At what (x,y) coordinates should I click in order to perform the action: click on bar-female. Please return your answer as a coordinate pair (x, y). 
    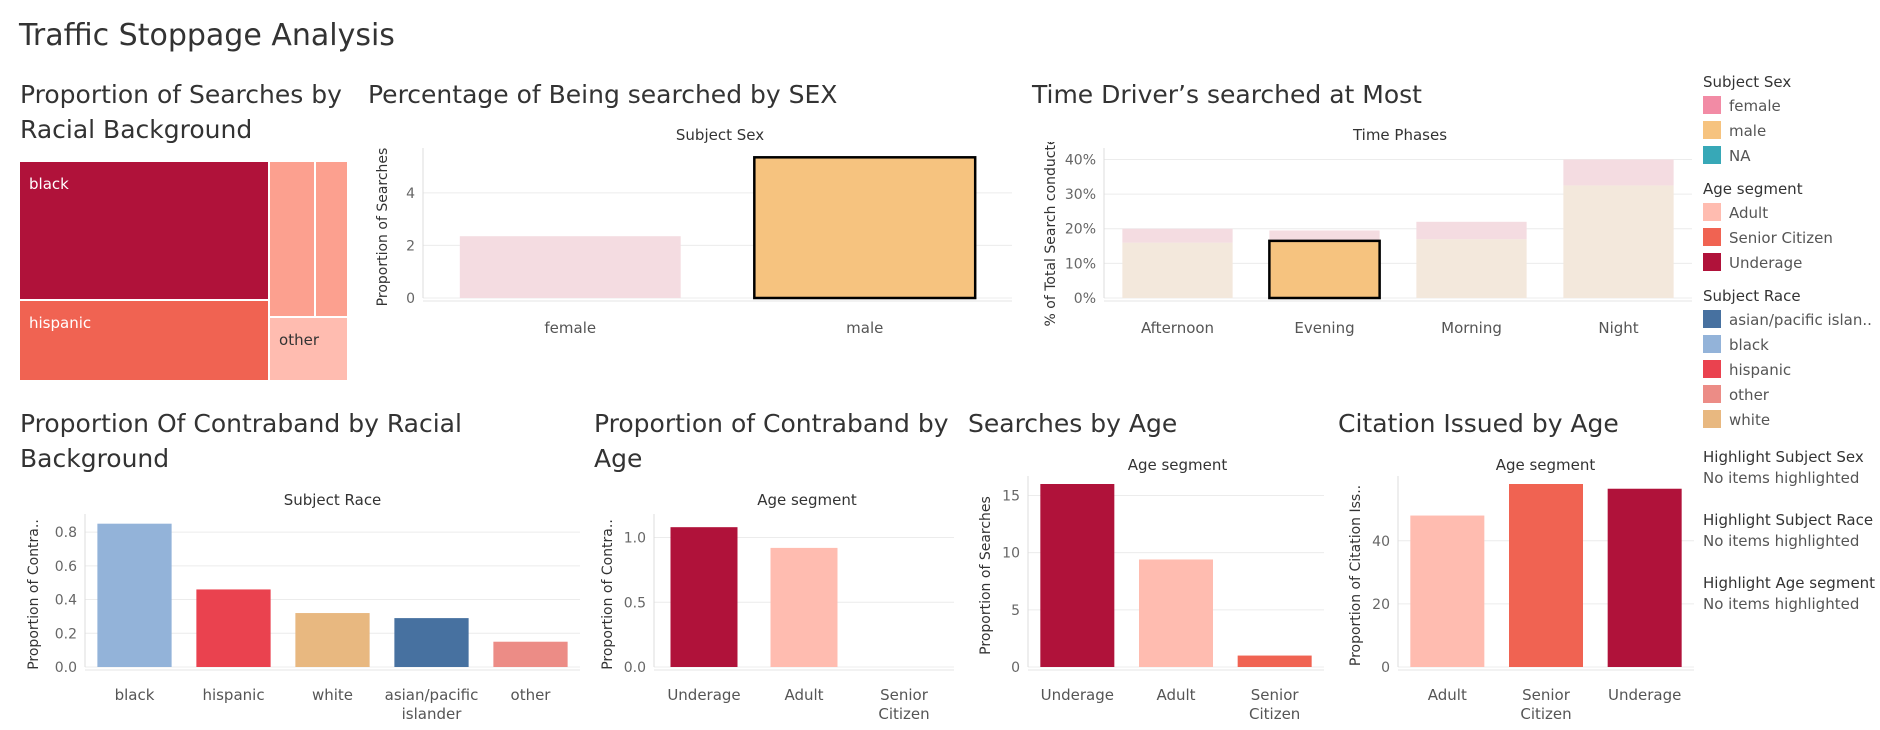
    Looking at the image, I should click on (570, 267).